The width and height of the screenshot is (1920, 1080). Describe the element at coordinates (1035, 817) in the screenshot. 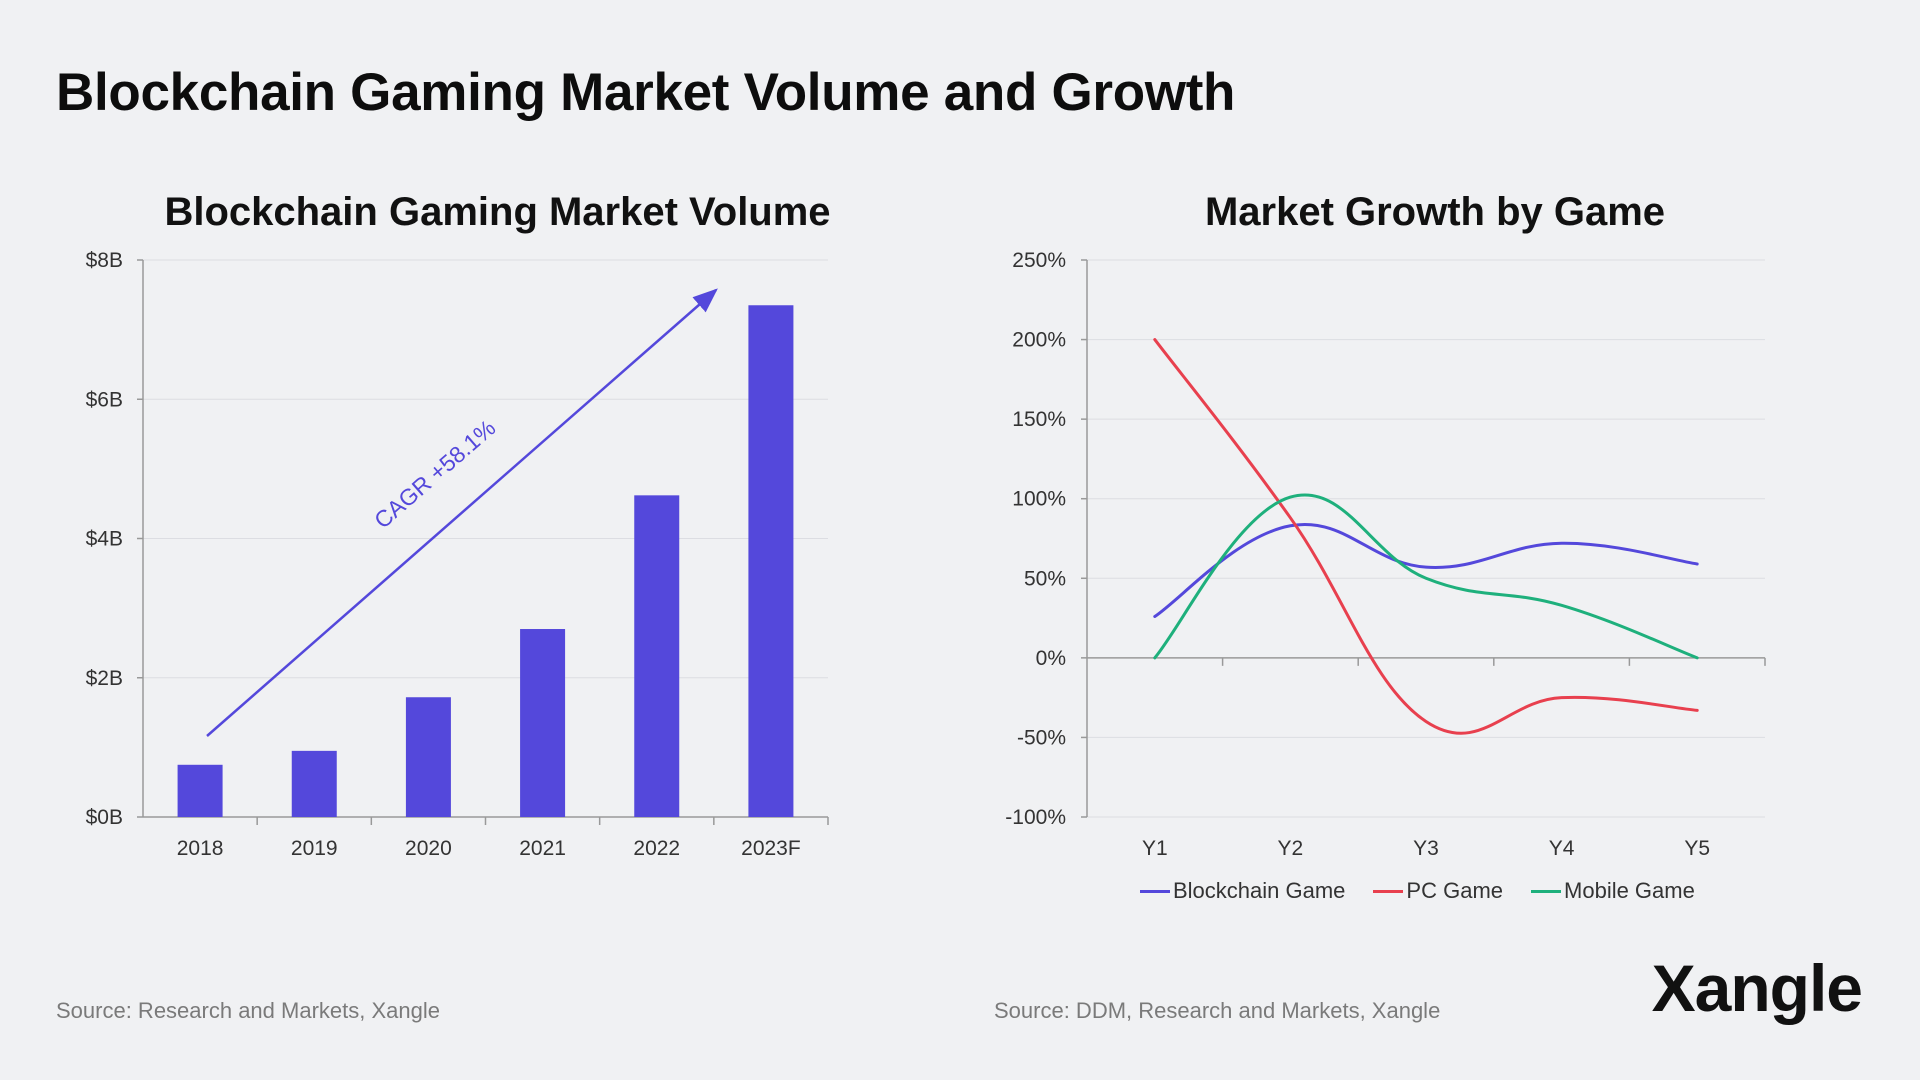

I see `line-y-tick-label: -100%` at that location.